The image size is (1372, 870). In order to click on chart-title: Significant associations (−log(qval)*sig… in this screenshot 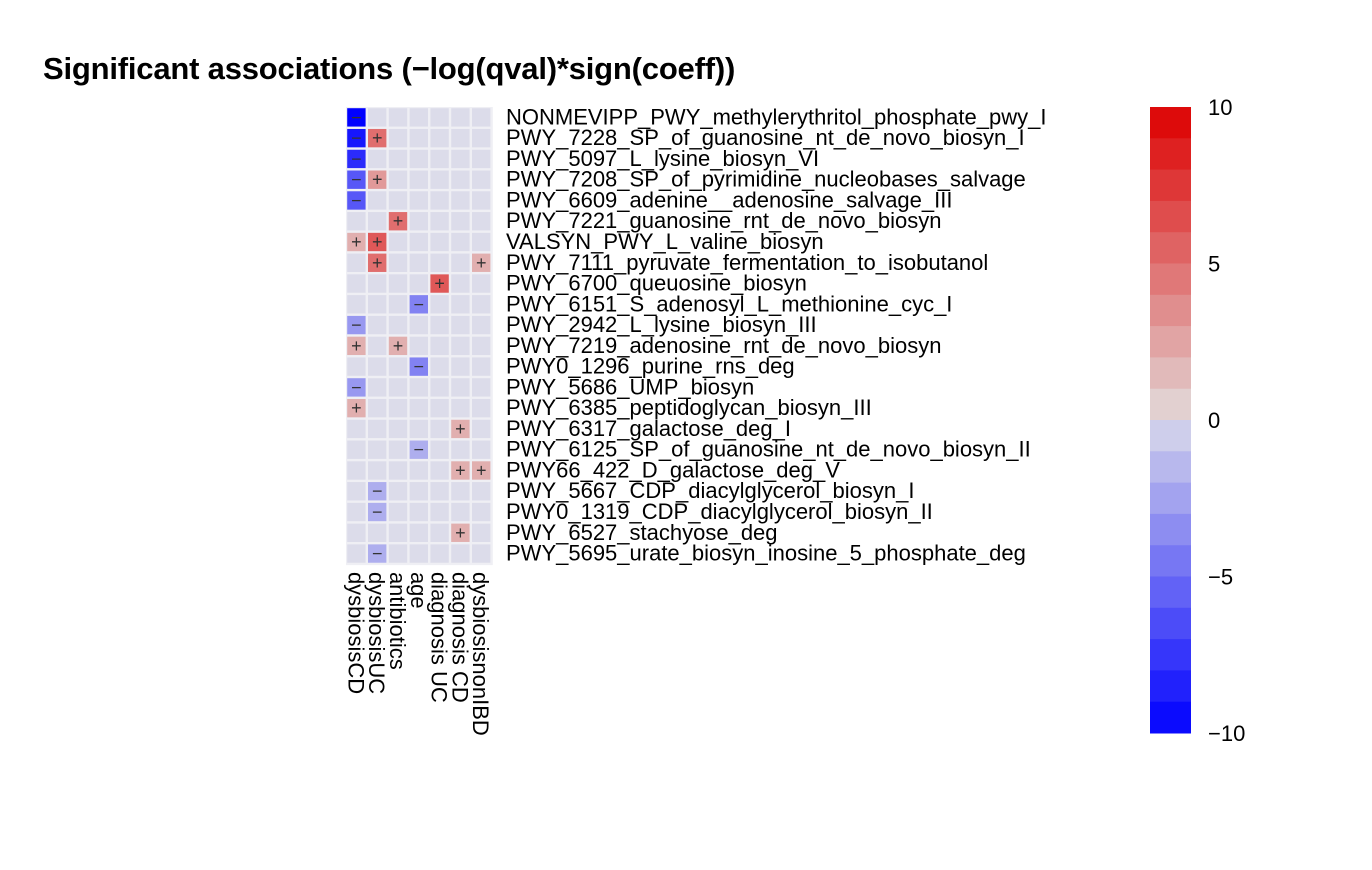, I will do `click(389, 68)`.